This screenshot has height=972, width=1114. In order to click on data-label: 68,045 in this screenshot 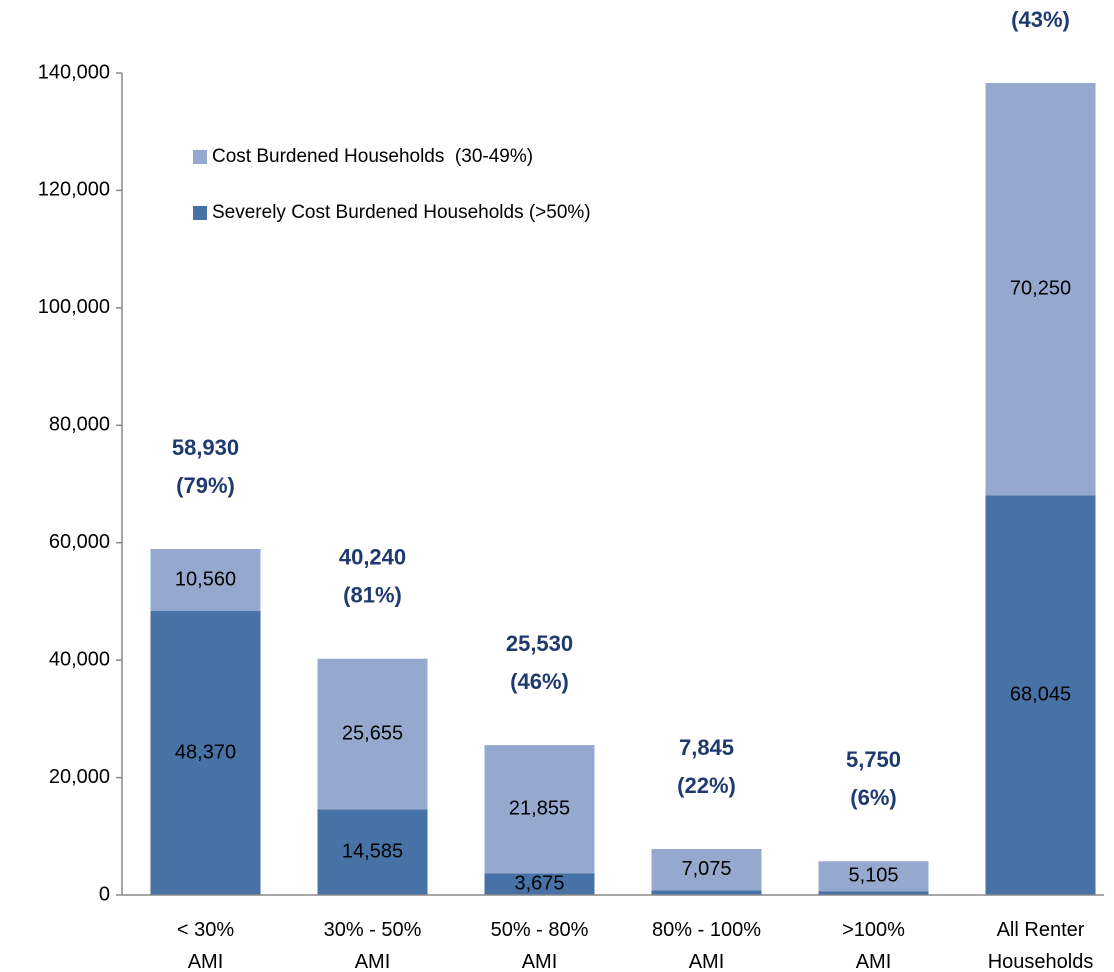, I will do `click(1040, 695)`.